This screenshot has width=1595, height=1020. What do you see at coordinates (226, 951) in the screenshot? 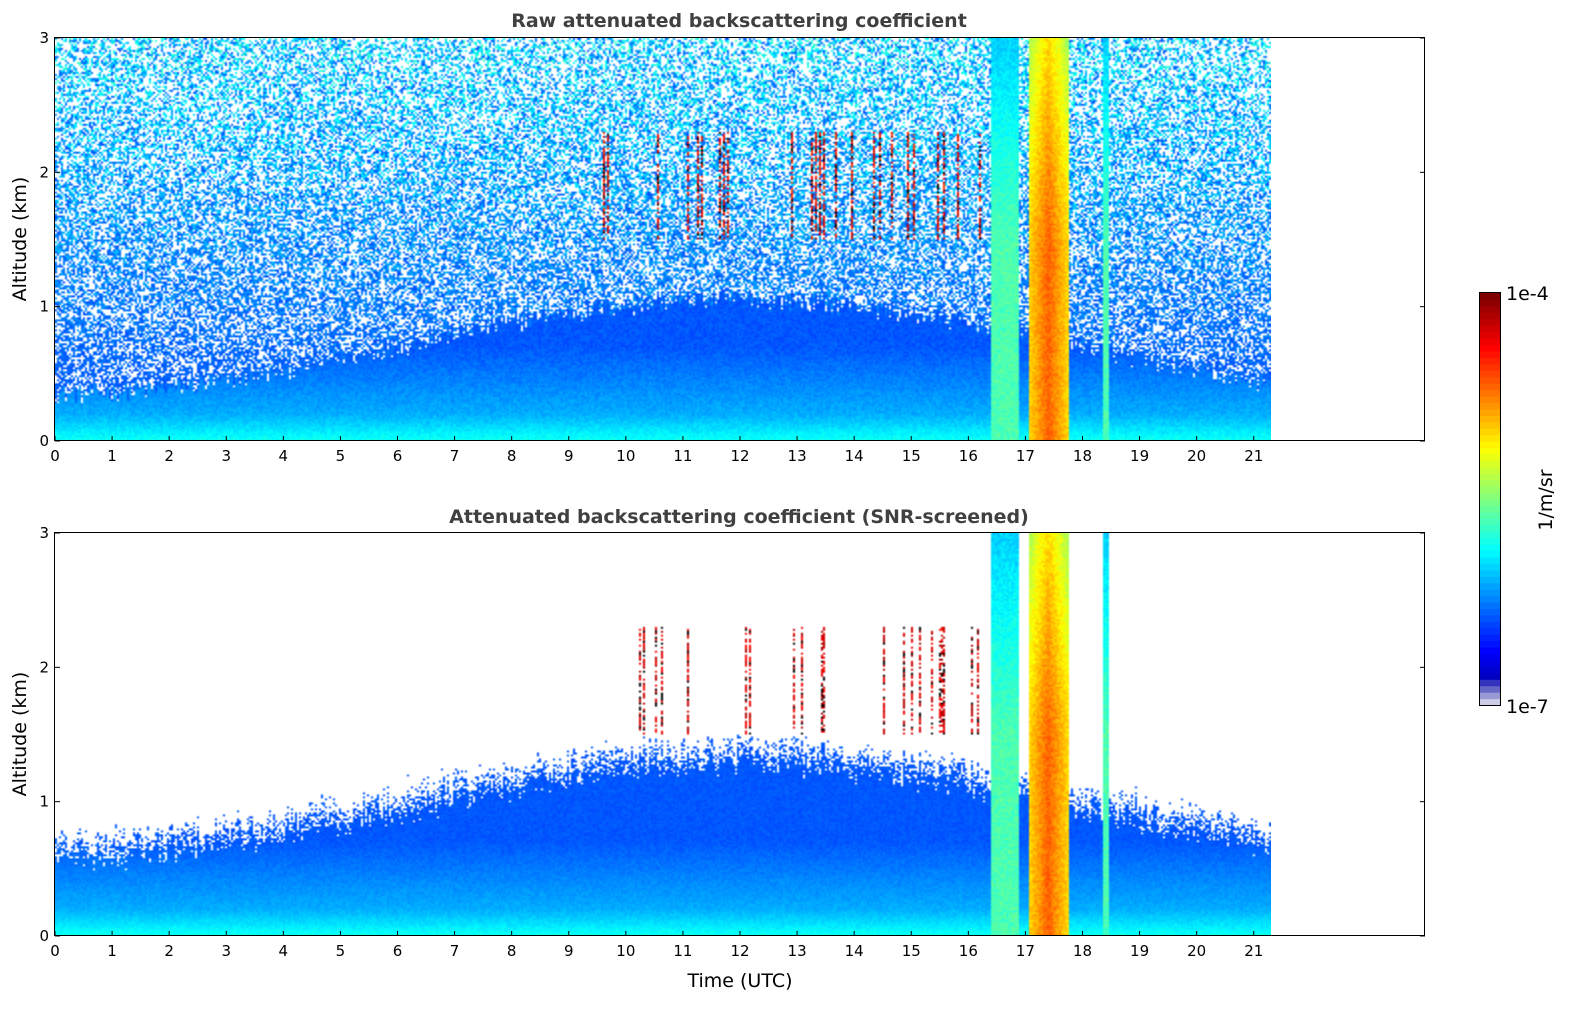
I see `x-tick-label: 3` at bounding box center [226, 951].